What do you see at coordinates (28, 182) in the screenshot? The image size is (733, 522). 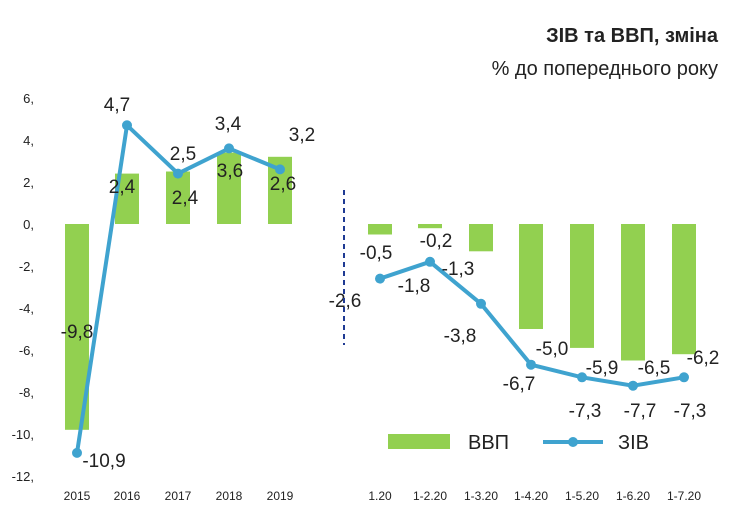 I see `y-tick-label: 2,` at bounding box center [28, 182].